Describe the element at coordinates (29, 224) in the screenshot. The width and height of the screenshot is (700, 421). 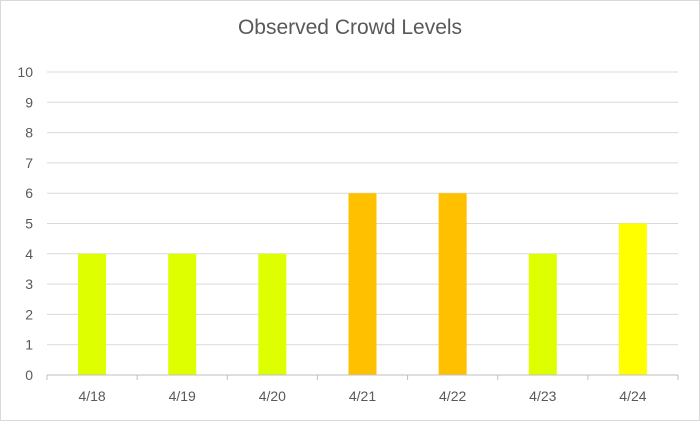
I see `y-tick-label: 5` at that location.